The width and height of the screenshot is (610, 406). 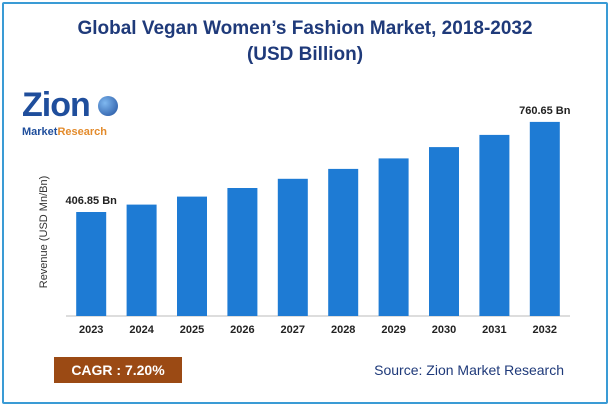 I want to click on logo-tagline-main: Market, so click(x=40, y=132).